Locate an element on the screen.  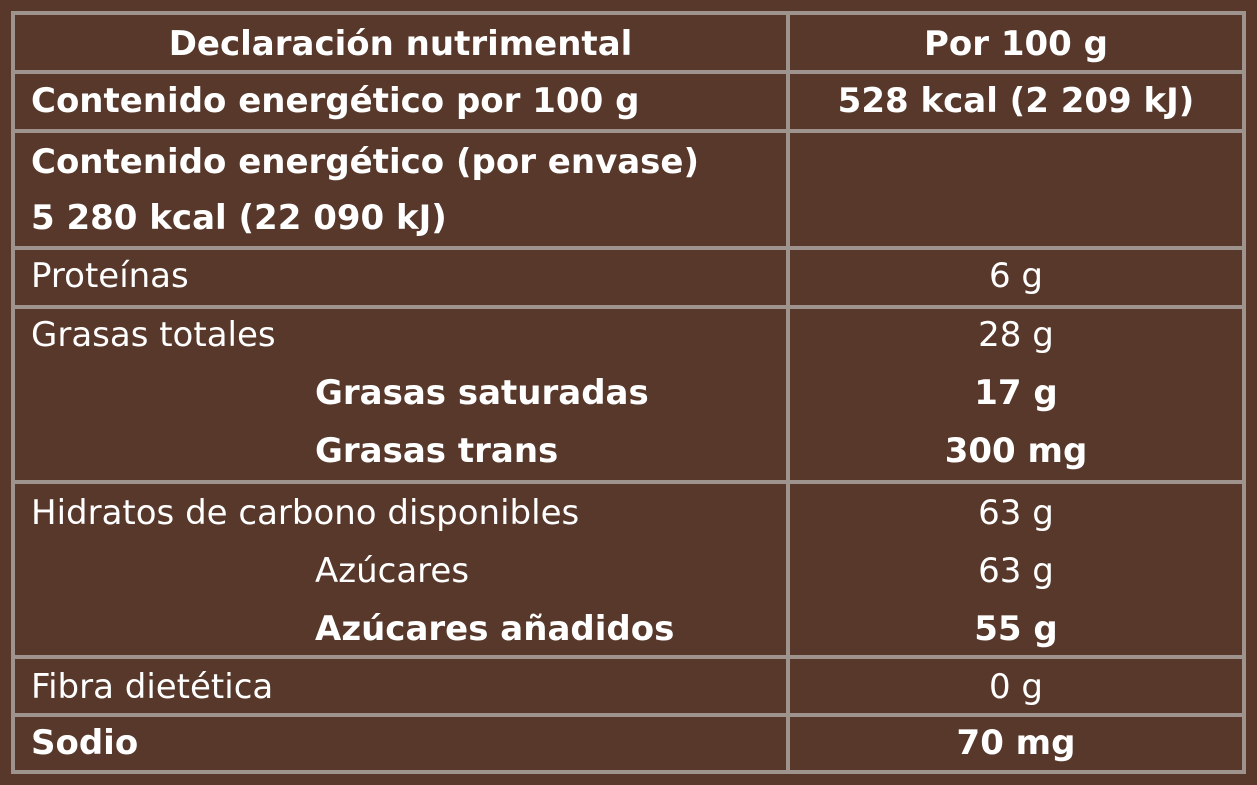
carbs-value: 63 g is located at coordinates (1016, 513).